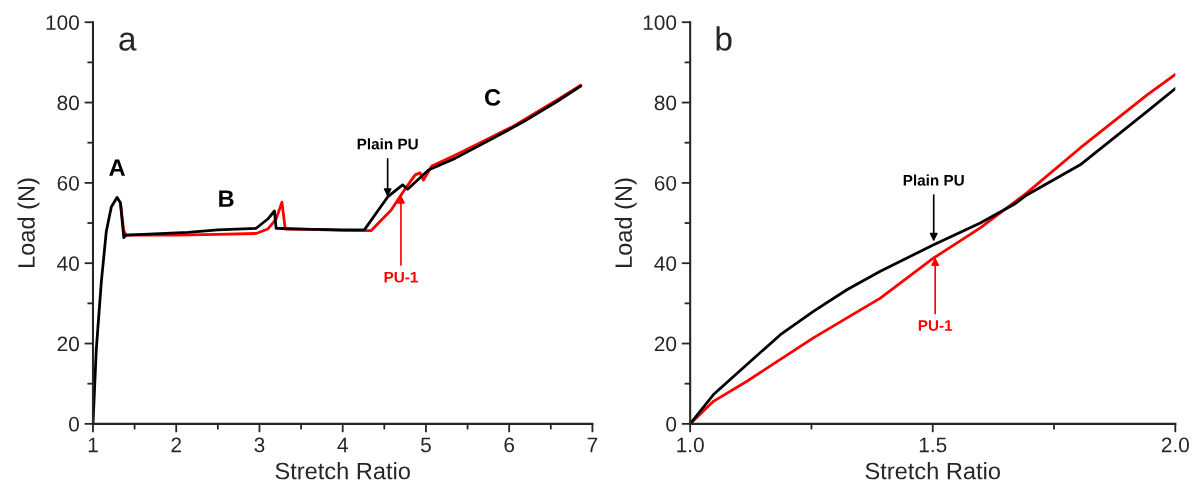 This screenshot has height=494, width=1192. Describe the element at coordinates (259, 445) in the screenshot. I see `x-tick-label: 3` at that location.